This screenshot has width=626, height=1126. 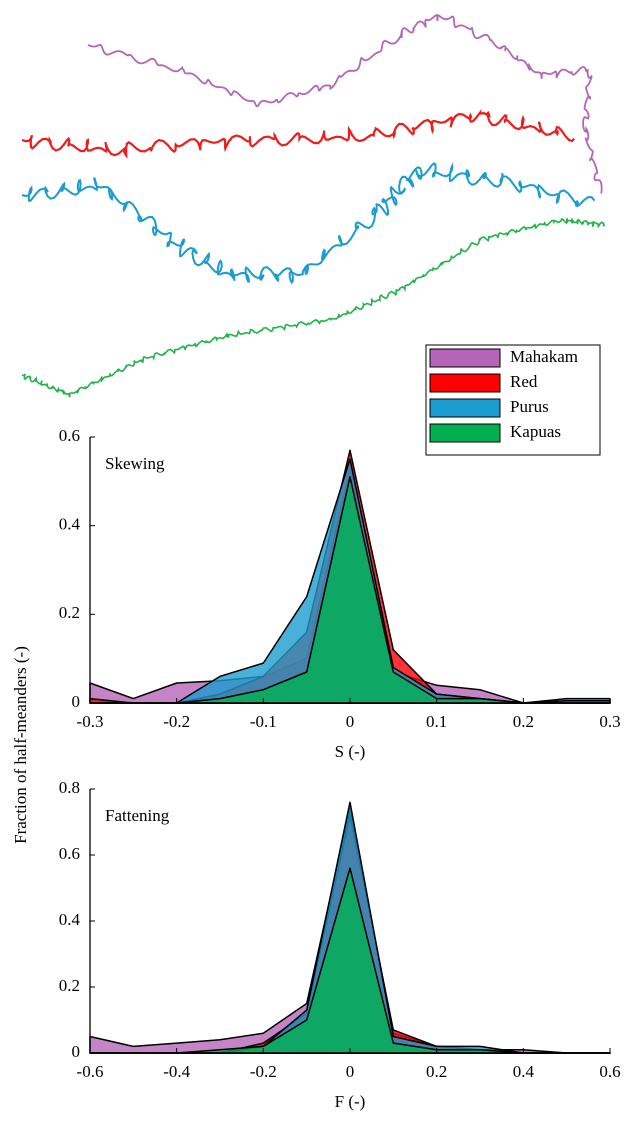 I want to click on x-axis-label: S (-), so click(x=350, y=751).